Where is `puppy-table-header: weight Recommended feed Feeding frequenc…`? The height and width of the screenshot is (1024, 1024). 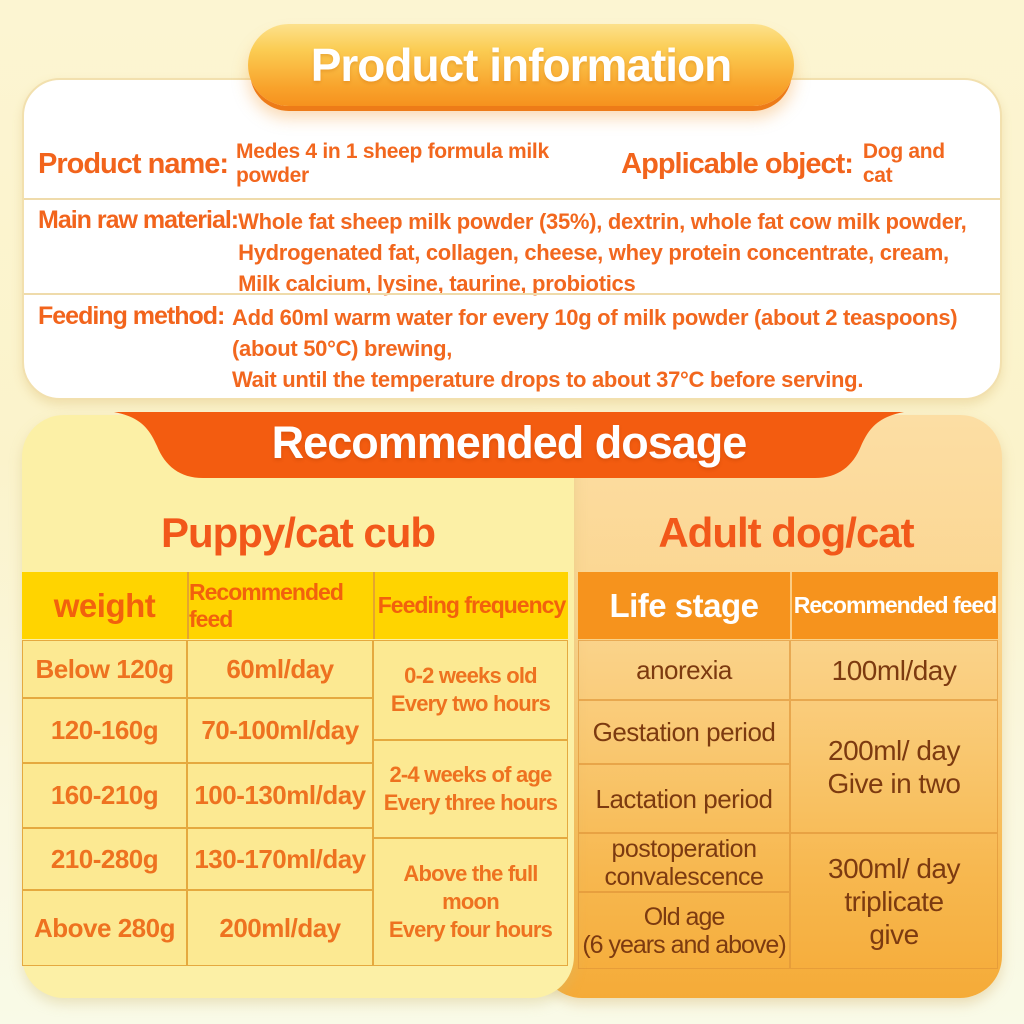 puppy-table-header: weight Recommended feed Feeding frequenc… is located at coordinates (295, 605).